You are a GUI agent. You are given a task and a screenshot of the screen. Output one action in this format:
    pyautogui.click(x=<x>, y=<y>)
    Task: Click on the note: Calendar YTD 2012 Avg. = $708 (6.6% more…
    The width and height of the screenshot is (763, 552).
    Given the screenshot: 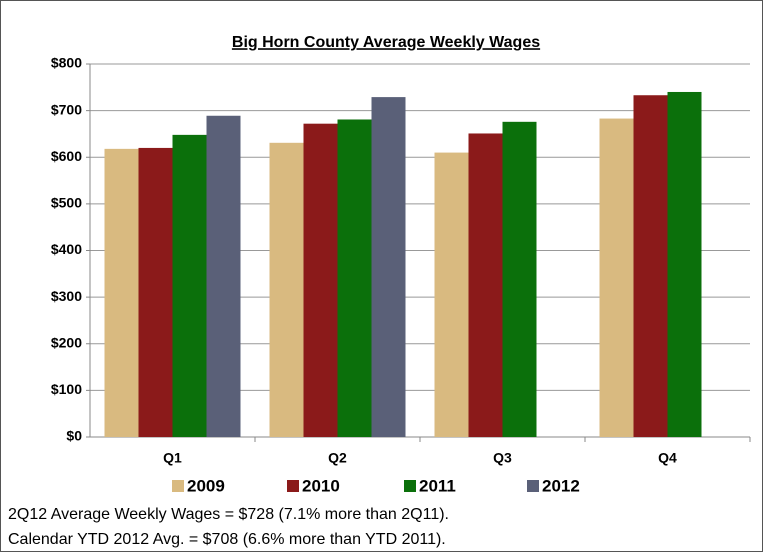 What is the action you would take?
    pyautogui.click(x=227, y=539)
    